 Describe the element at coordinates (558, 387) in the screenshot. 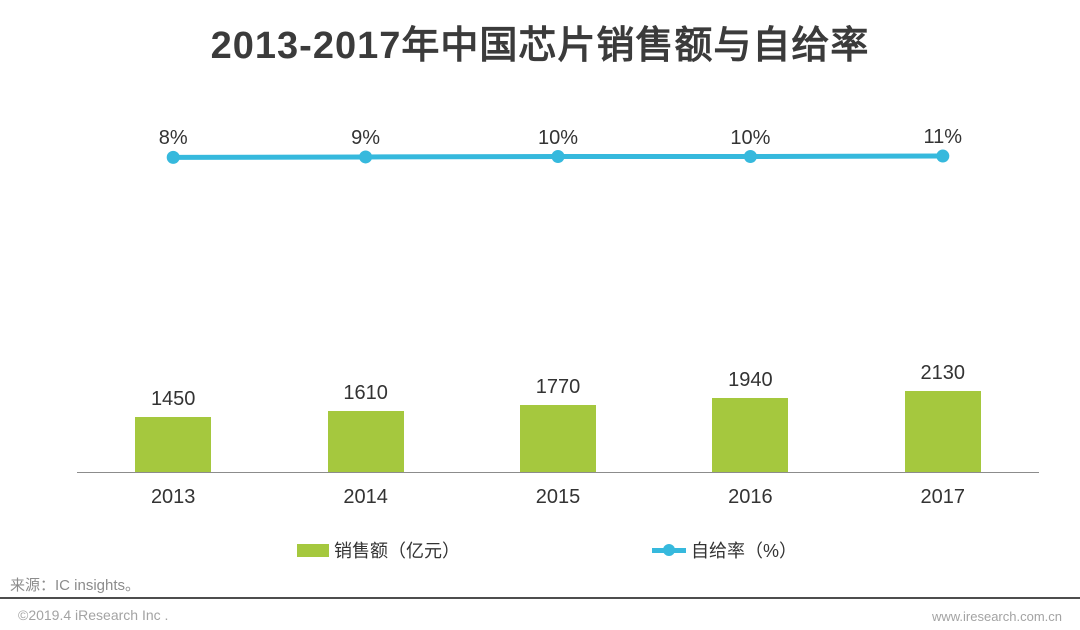

I see `bar-value-label: 1770` at that location.